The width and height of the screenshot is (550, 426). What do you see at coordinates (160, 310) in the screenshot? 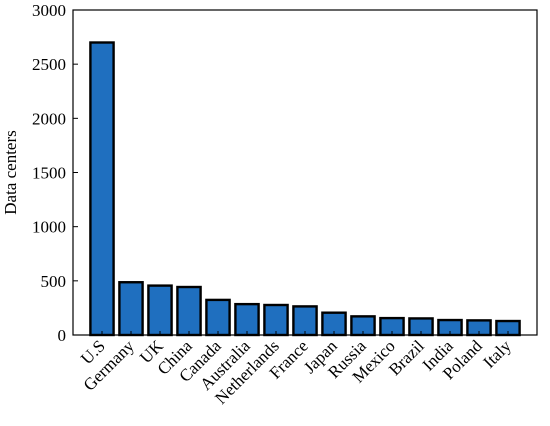
I see `bar-uk` at bounding box center [160, 310].